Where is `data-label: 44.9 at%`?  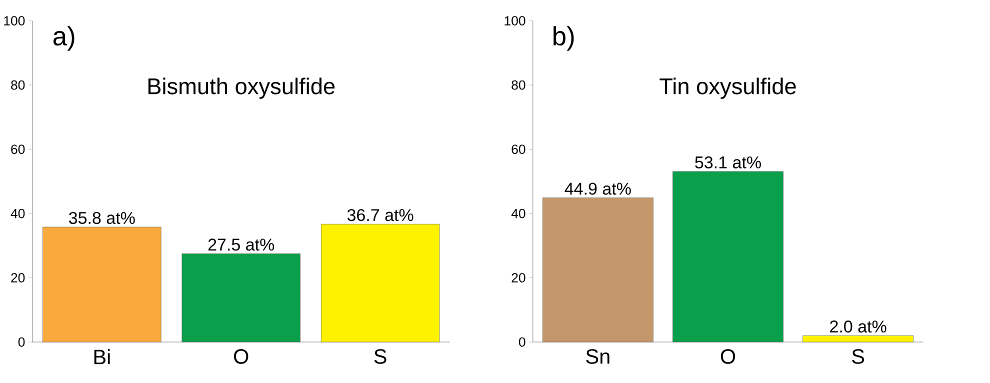 data-label: 44.9 at% is located at coordinates (597, 188).